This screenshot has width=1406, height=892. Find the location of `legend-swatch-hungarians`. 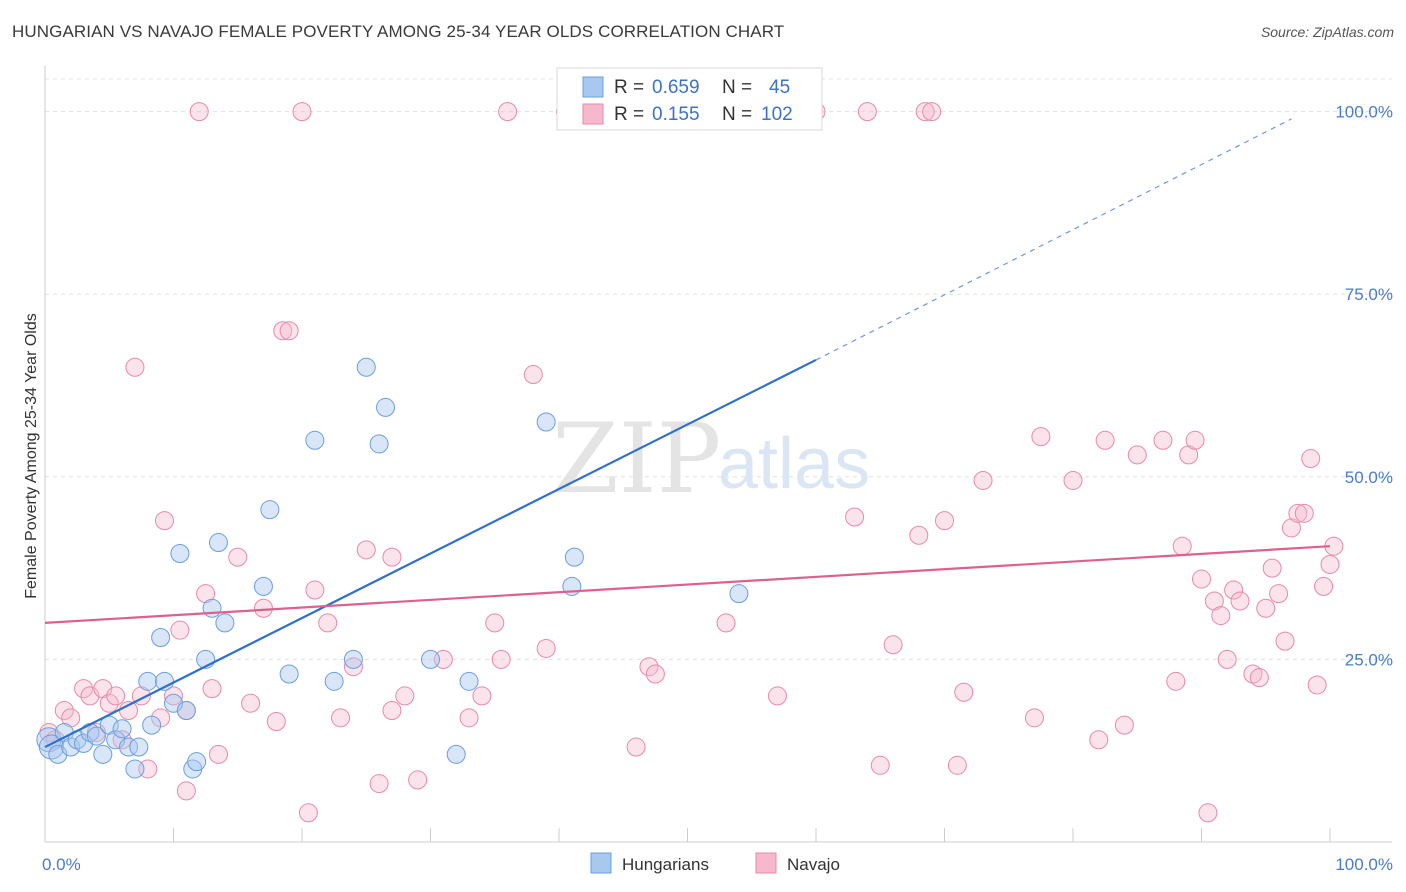

legend-swatch-hungarians is located at coordinates (593, 87).